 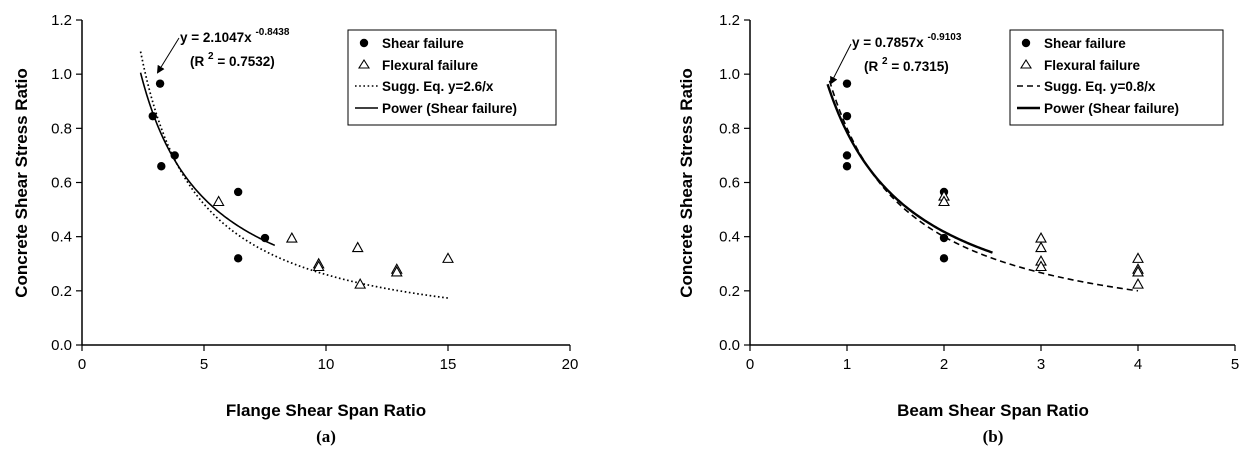 I want to click on chart-a-equation-r2-open: (R, so click(x=197, y=61).